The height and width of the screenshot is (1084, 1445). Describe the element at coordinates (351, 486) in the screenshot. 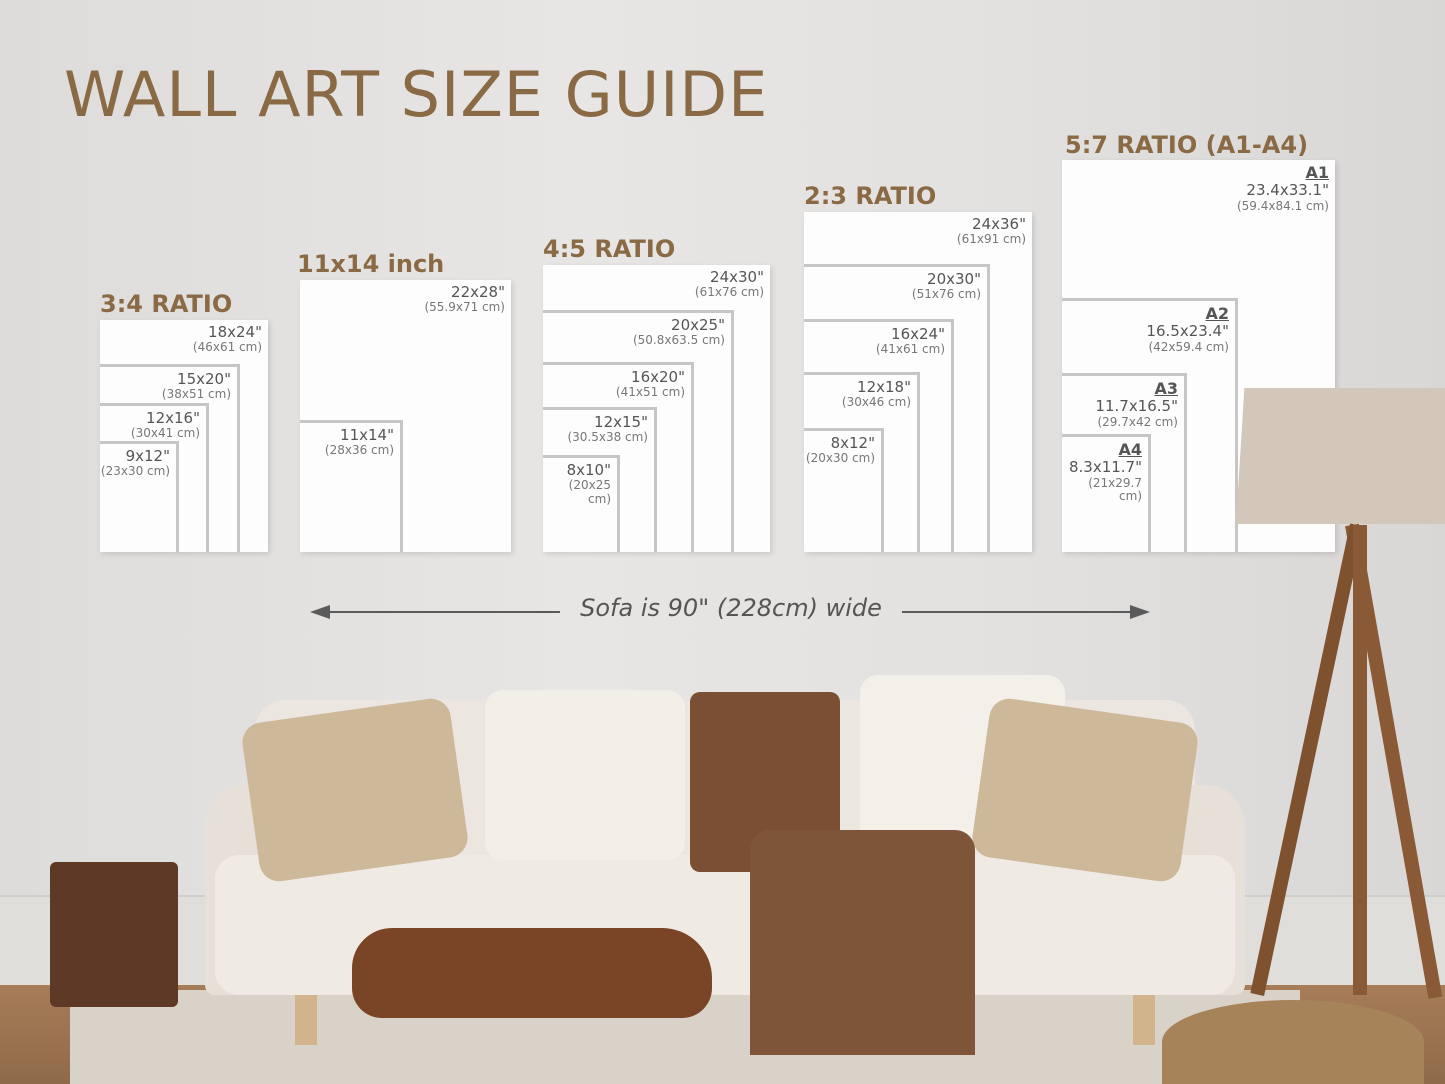

I see `size-frame: 11x14" (28x36 cm)` at that location.